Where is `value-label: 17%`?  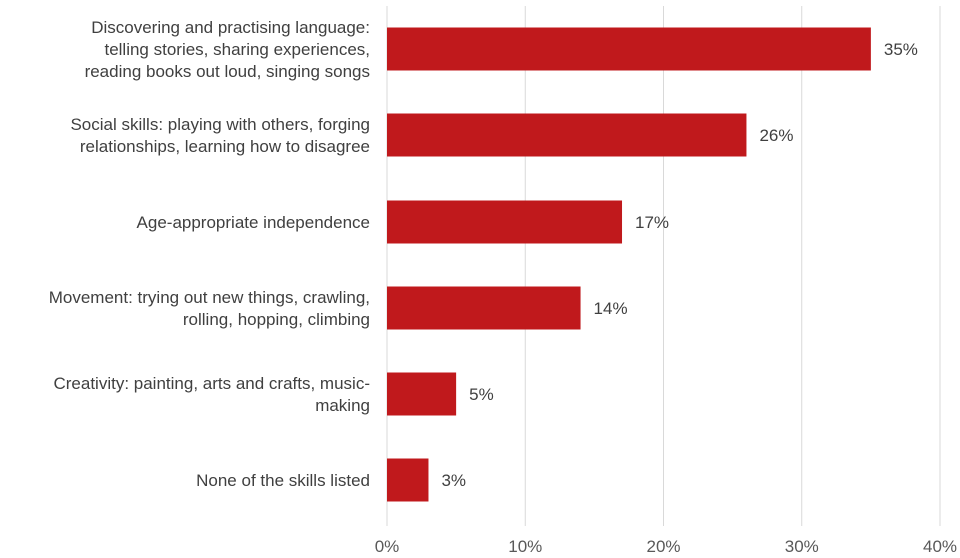
value-label: 17% is located at coordinates (652, 222).